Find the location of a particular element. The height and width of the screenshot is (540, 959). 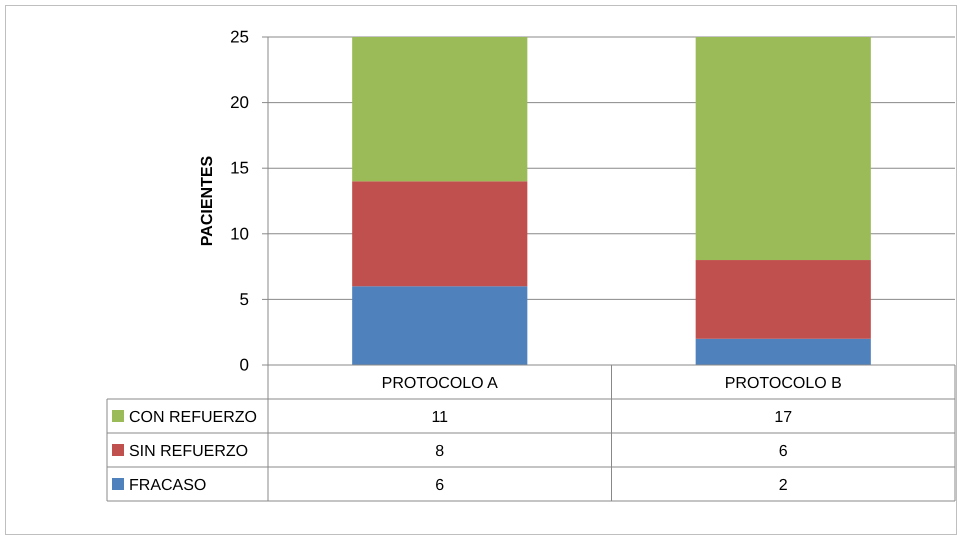

data-label: 8 is located at coordinates (439, 451).